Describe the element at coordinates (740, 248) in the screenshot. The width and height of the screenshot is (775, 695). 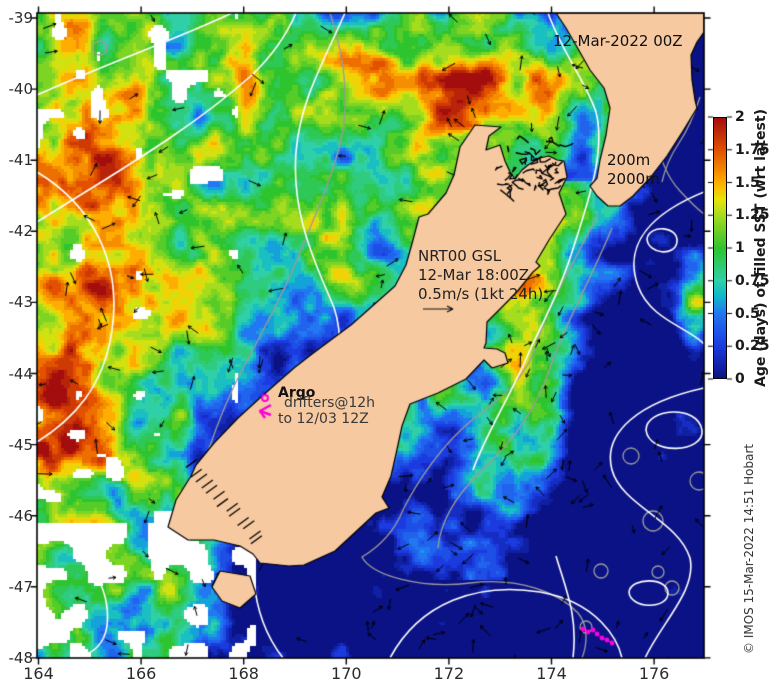
I see `colorbar-tick-label: 1` at that location.